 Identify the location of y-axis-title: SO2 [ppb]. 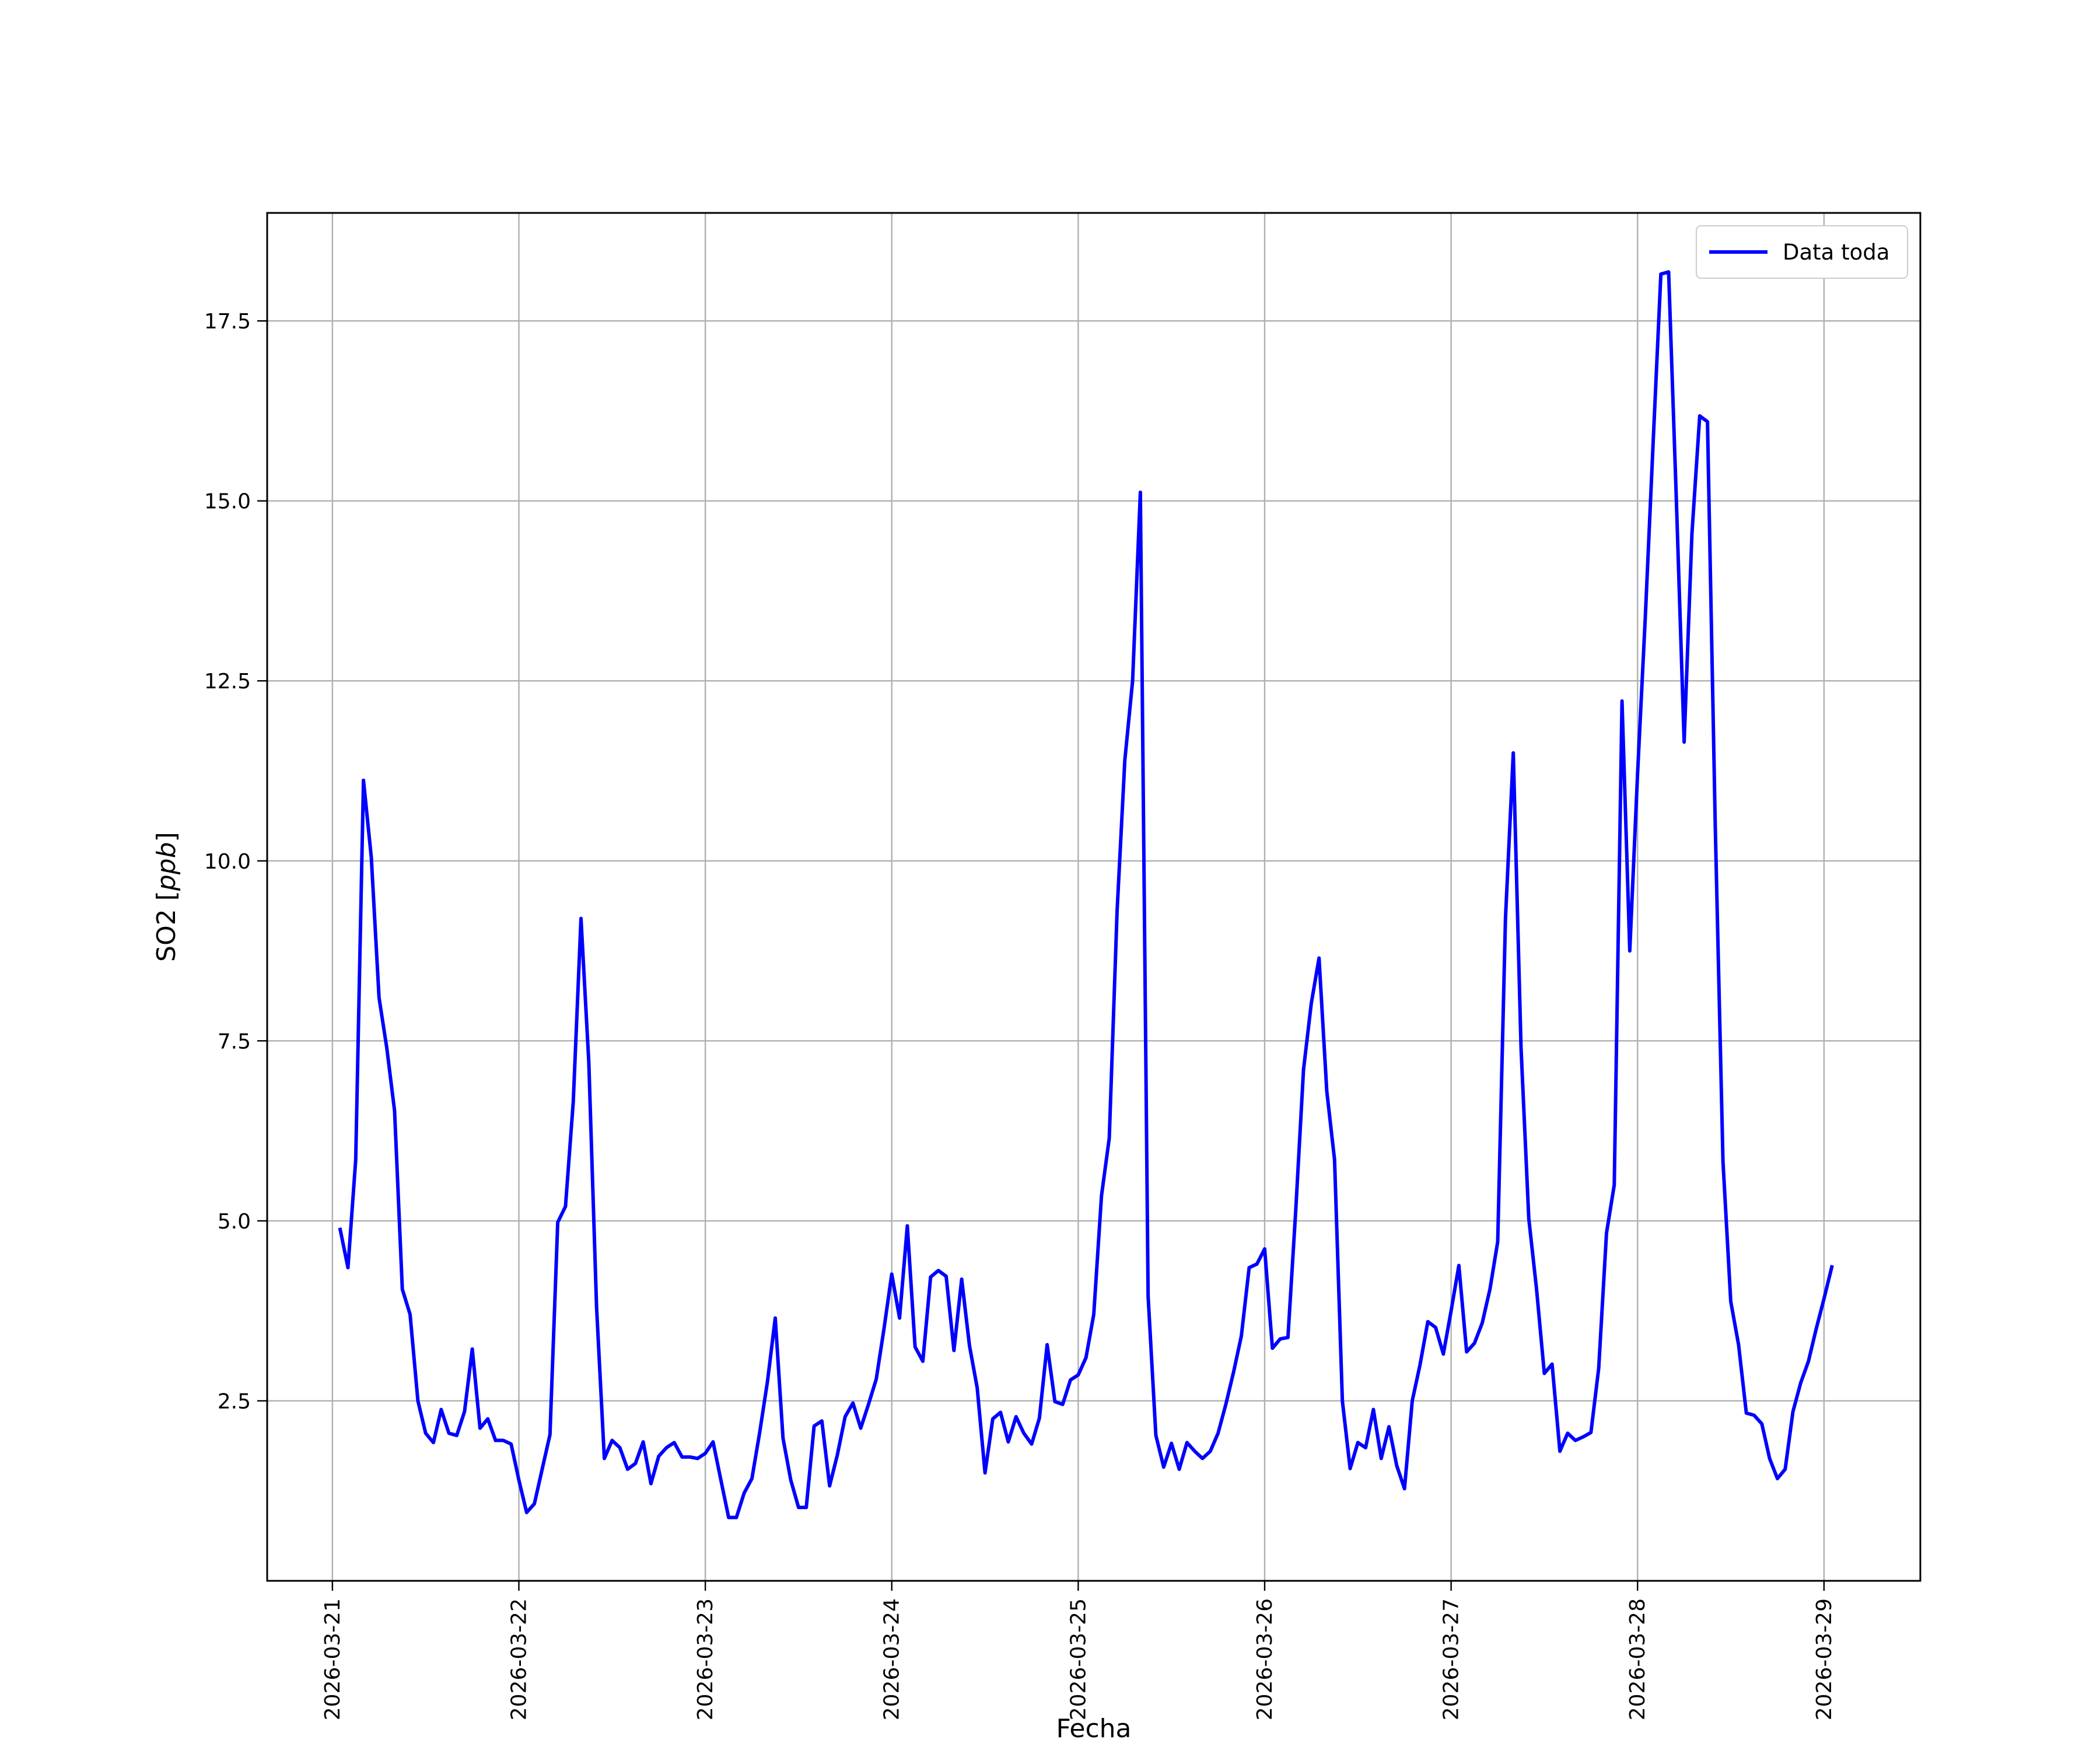
(166, 897).